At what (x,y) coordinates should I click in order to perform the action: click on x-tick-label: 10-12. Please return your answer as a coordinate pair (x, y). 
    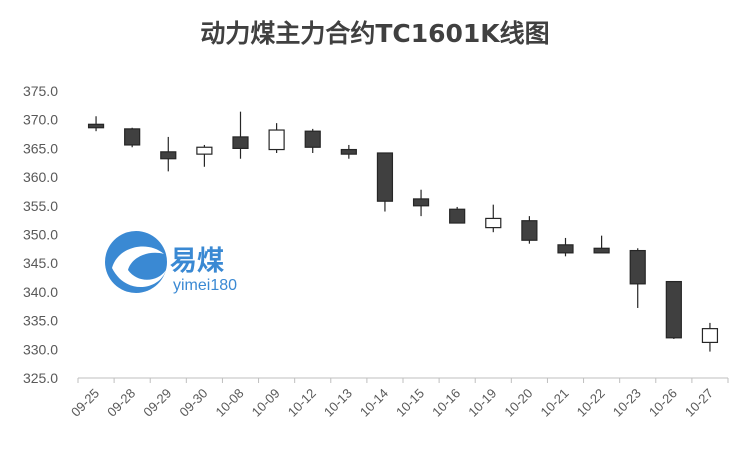
    Looking at the image, I should click on (302, 403).